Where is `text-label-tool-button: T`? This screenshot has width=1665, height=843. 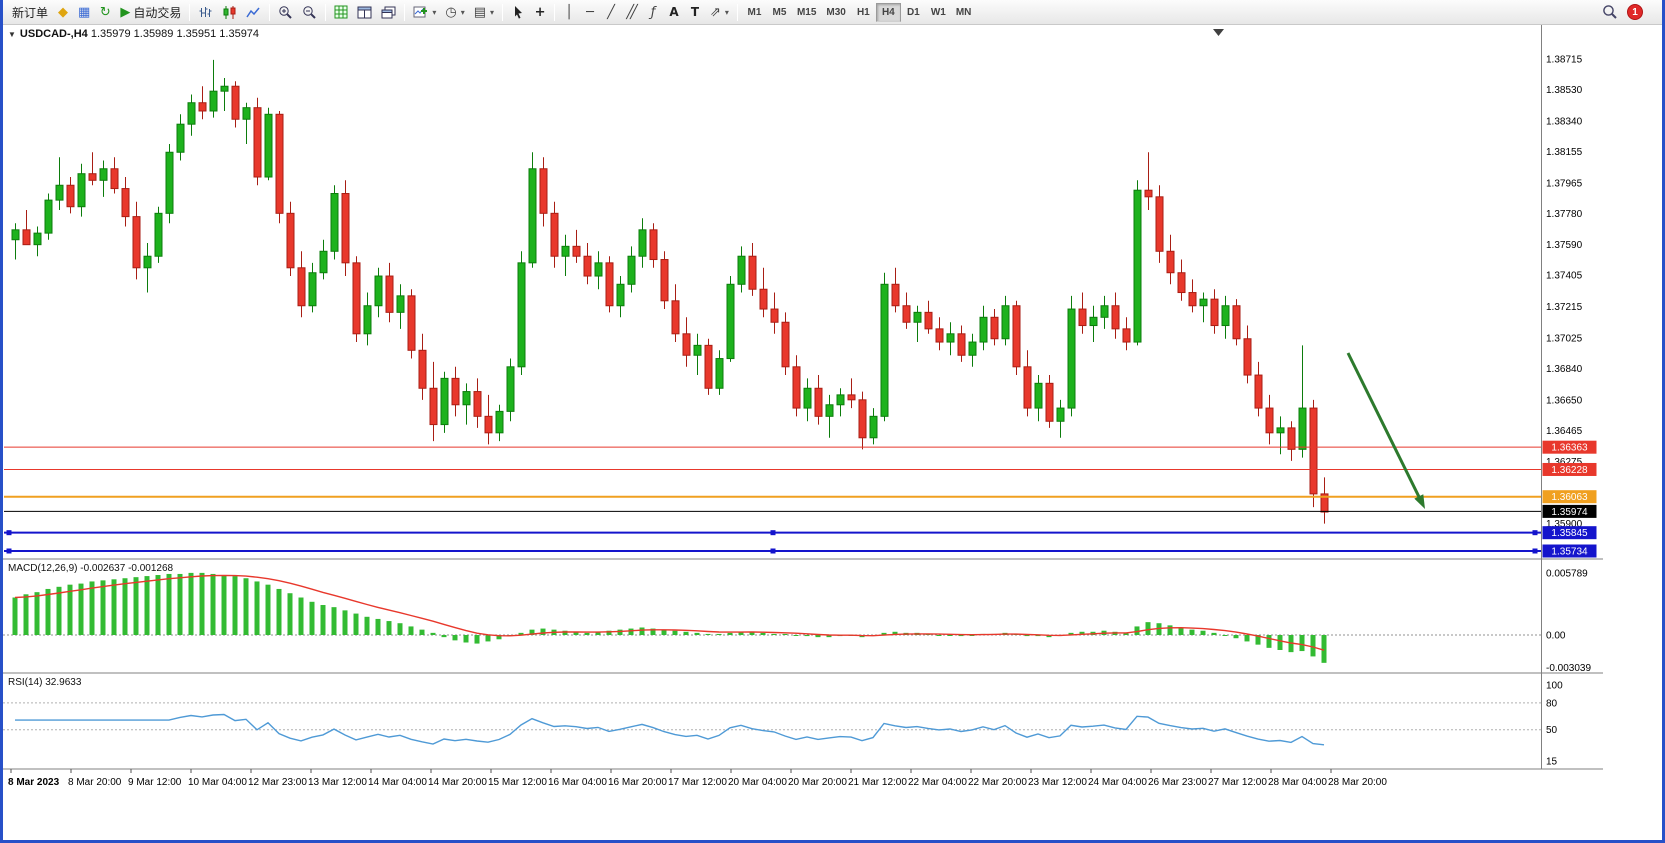 text-label-tool-button: T is located at coordinates (695, 12).